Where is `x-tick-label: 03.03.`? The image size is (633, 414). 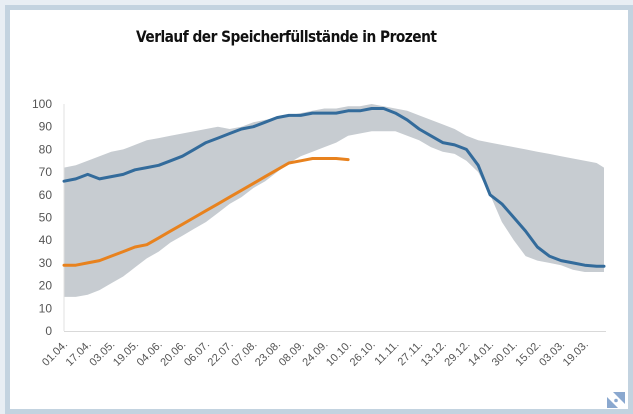
x-tick-label: 03.03. is located at coordinates (552, 354).